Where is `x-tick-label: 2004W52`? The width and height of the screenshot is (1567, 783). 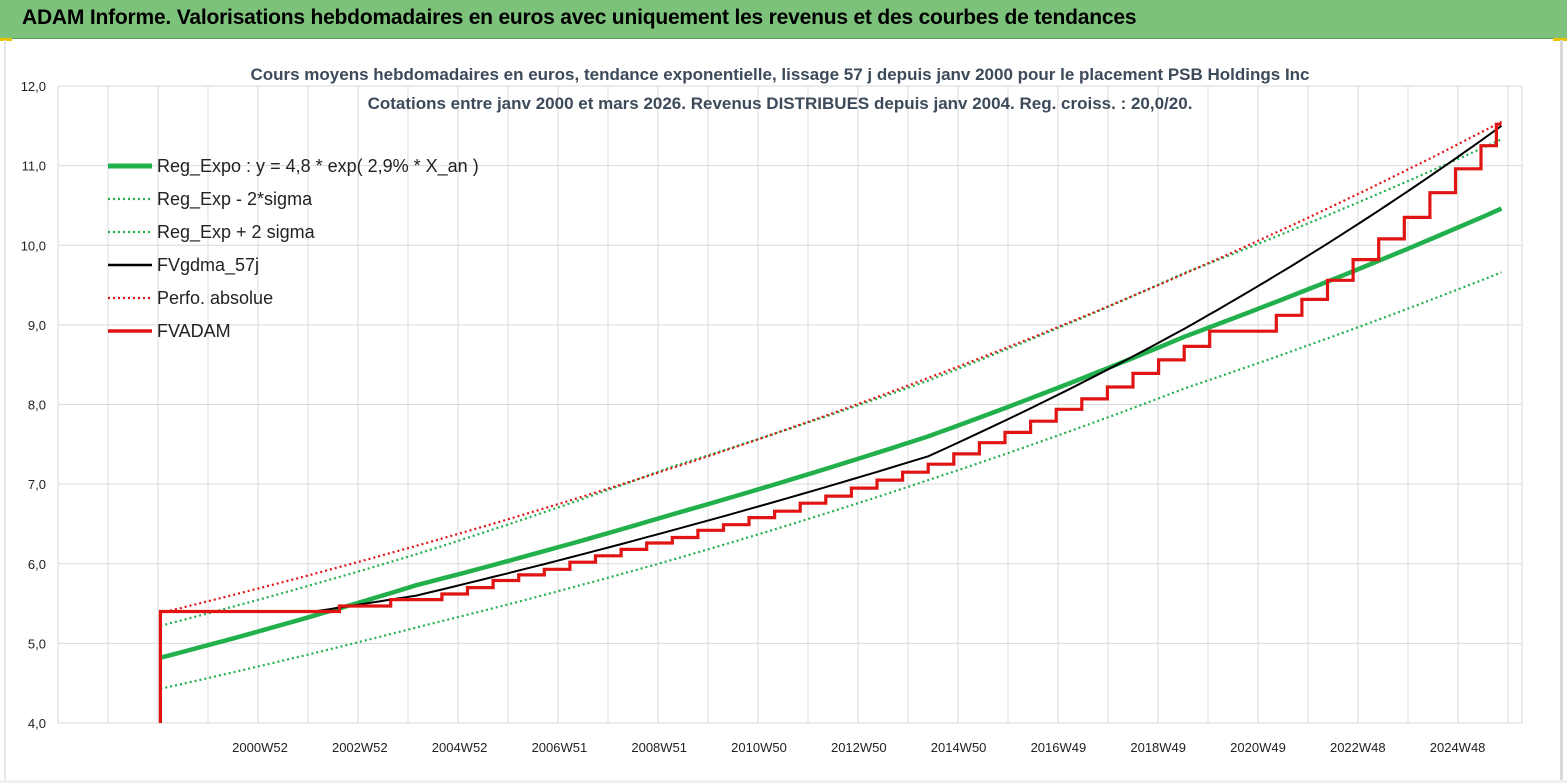 x-tick-label: 2004W52 is located at coordinates (460, 747).